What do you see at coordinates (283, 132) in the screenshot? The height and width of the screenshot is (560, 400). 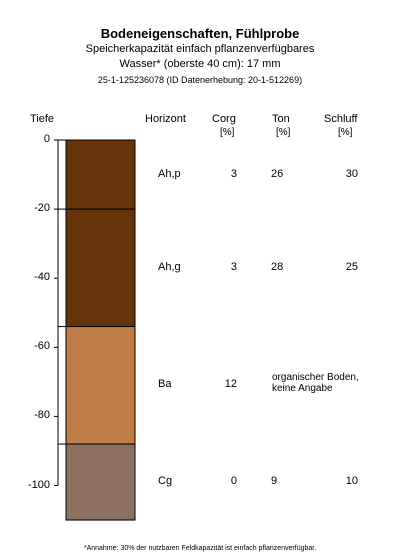 I see `header-ton-unit: [%]` at bounding box center [283, 132].